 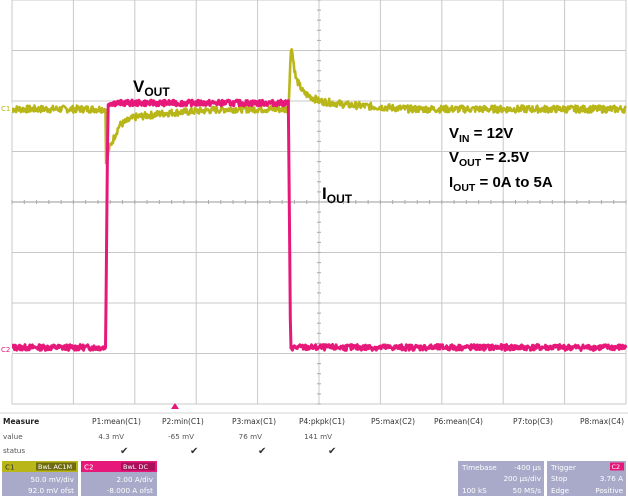 What do you see at coordinates (560, 490) in the screenshot?
I see `trigger-type: Edge` at bounding box center [560, 490].